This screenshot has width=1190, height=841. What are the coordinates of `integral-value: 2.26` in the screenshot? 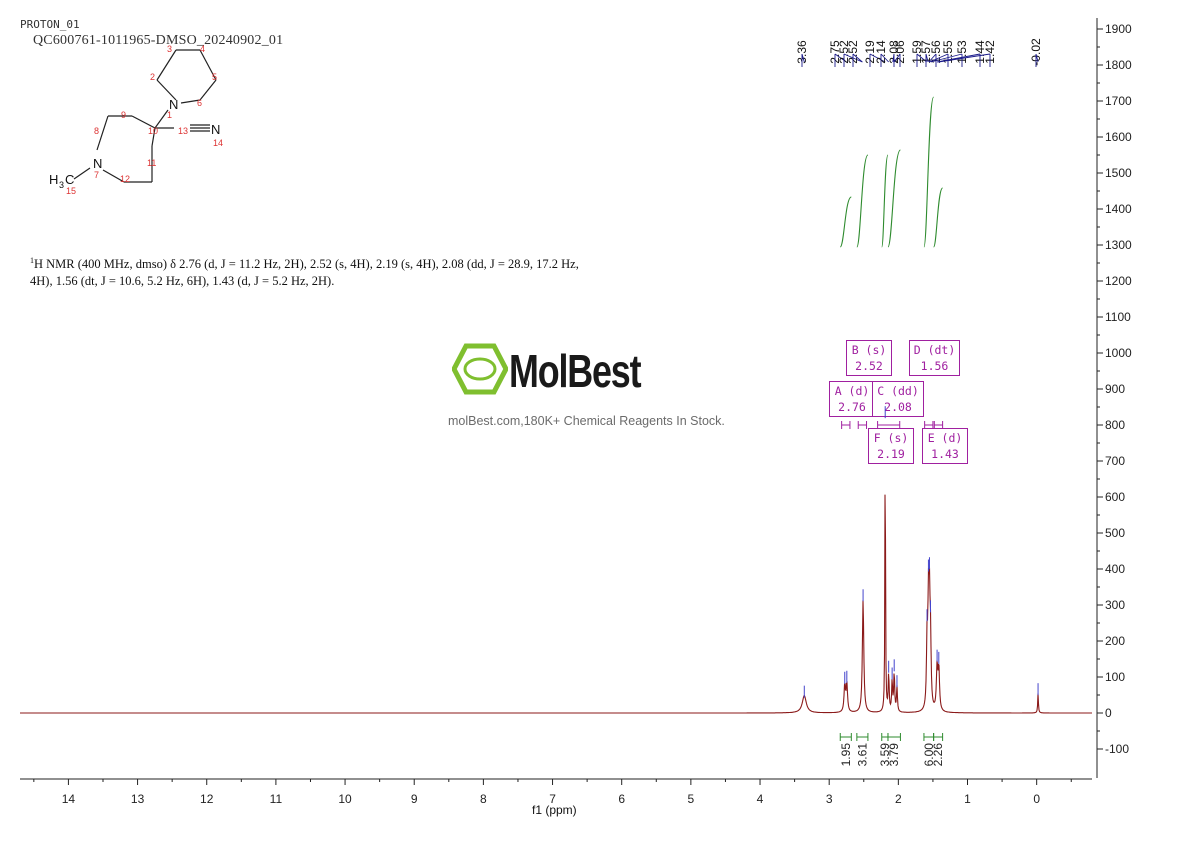 It's located at (938, 755).